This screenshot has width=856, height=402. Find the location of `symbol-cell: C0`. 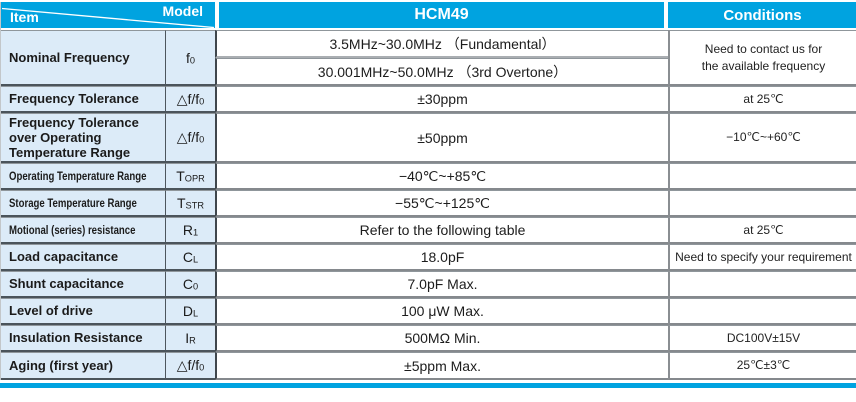

symbol-cell: C0 is located at coordinates (190, 284).